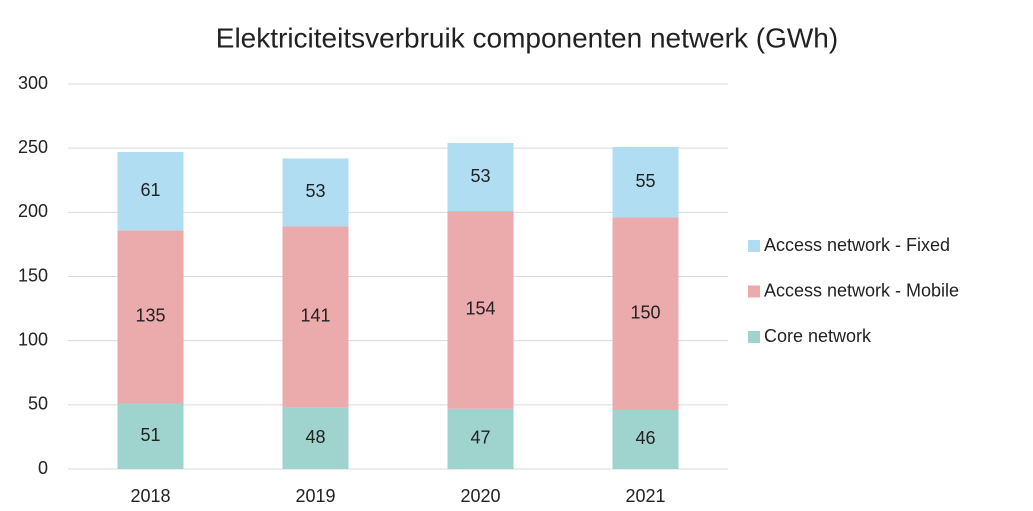 This screenshot has height=511, width=1033. What do you see at coordinates (33, 211) in the screenshot?
I see `y-tick-label: 200` at bounding box center [33, 211].